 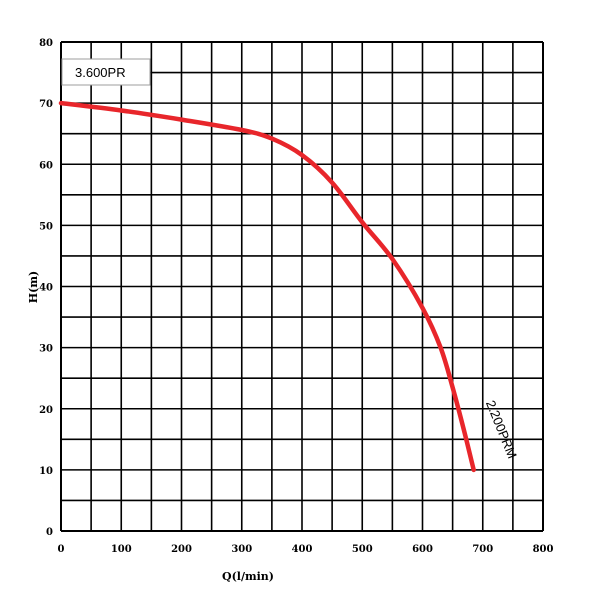 I want to click on x-tick-label: 600, so click(x=422, y=549).